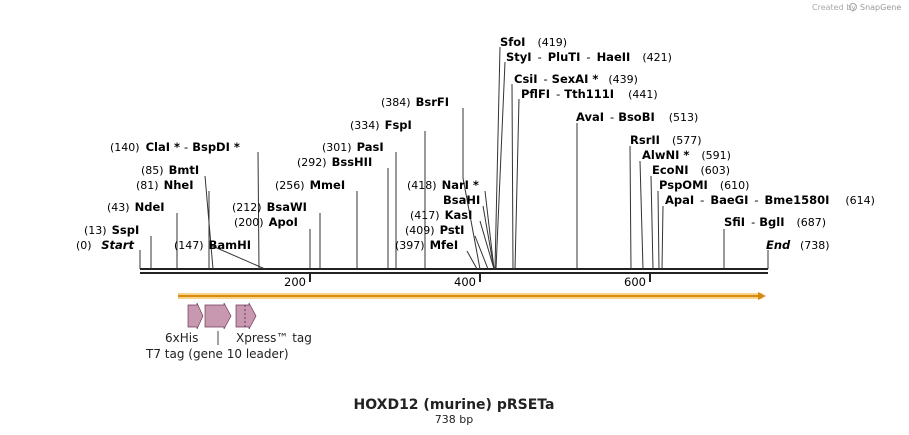 The height and width of the screenshot is (435, 909). Describe the element at coordinates (381, 125) in the screenshot. I see `site-fspi: (334) FspI` at that location.